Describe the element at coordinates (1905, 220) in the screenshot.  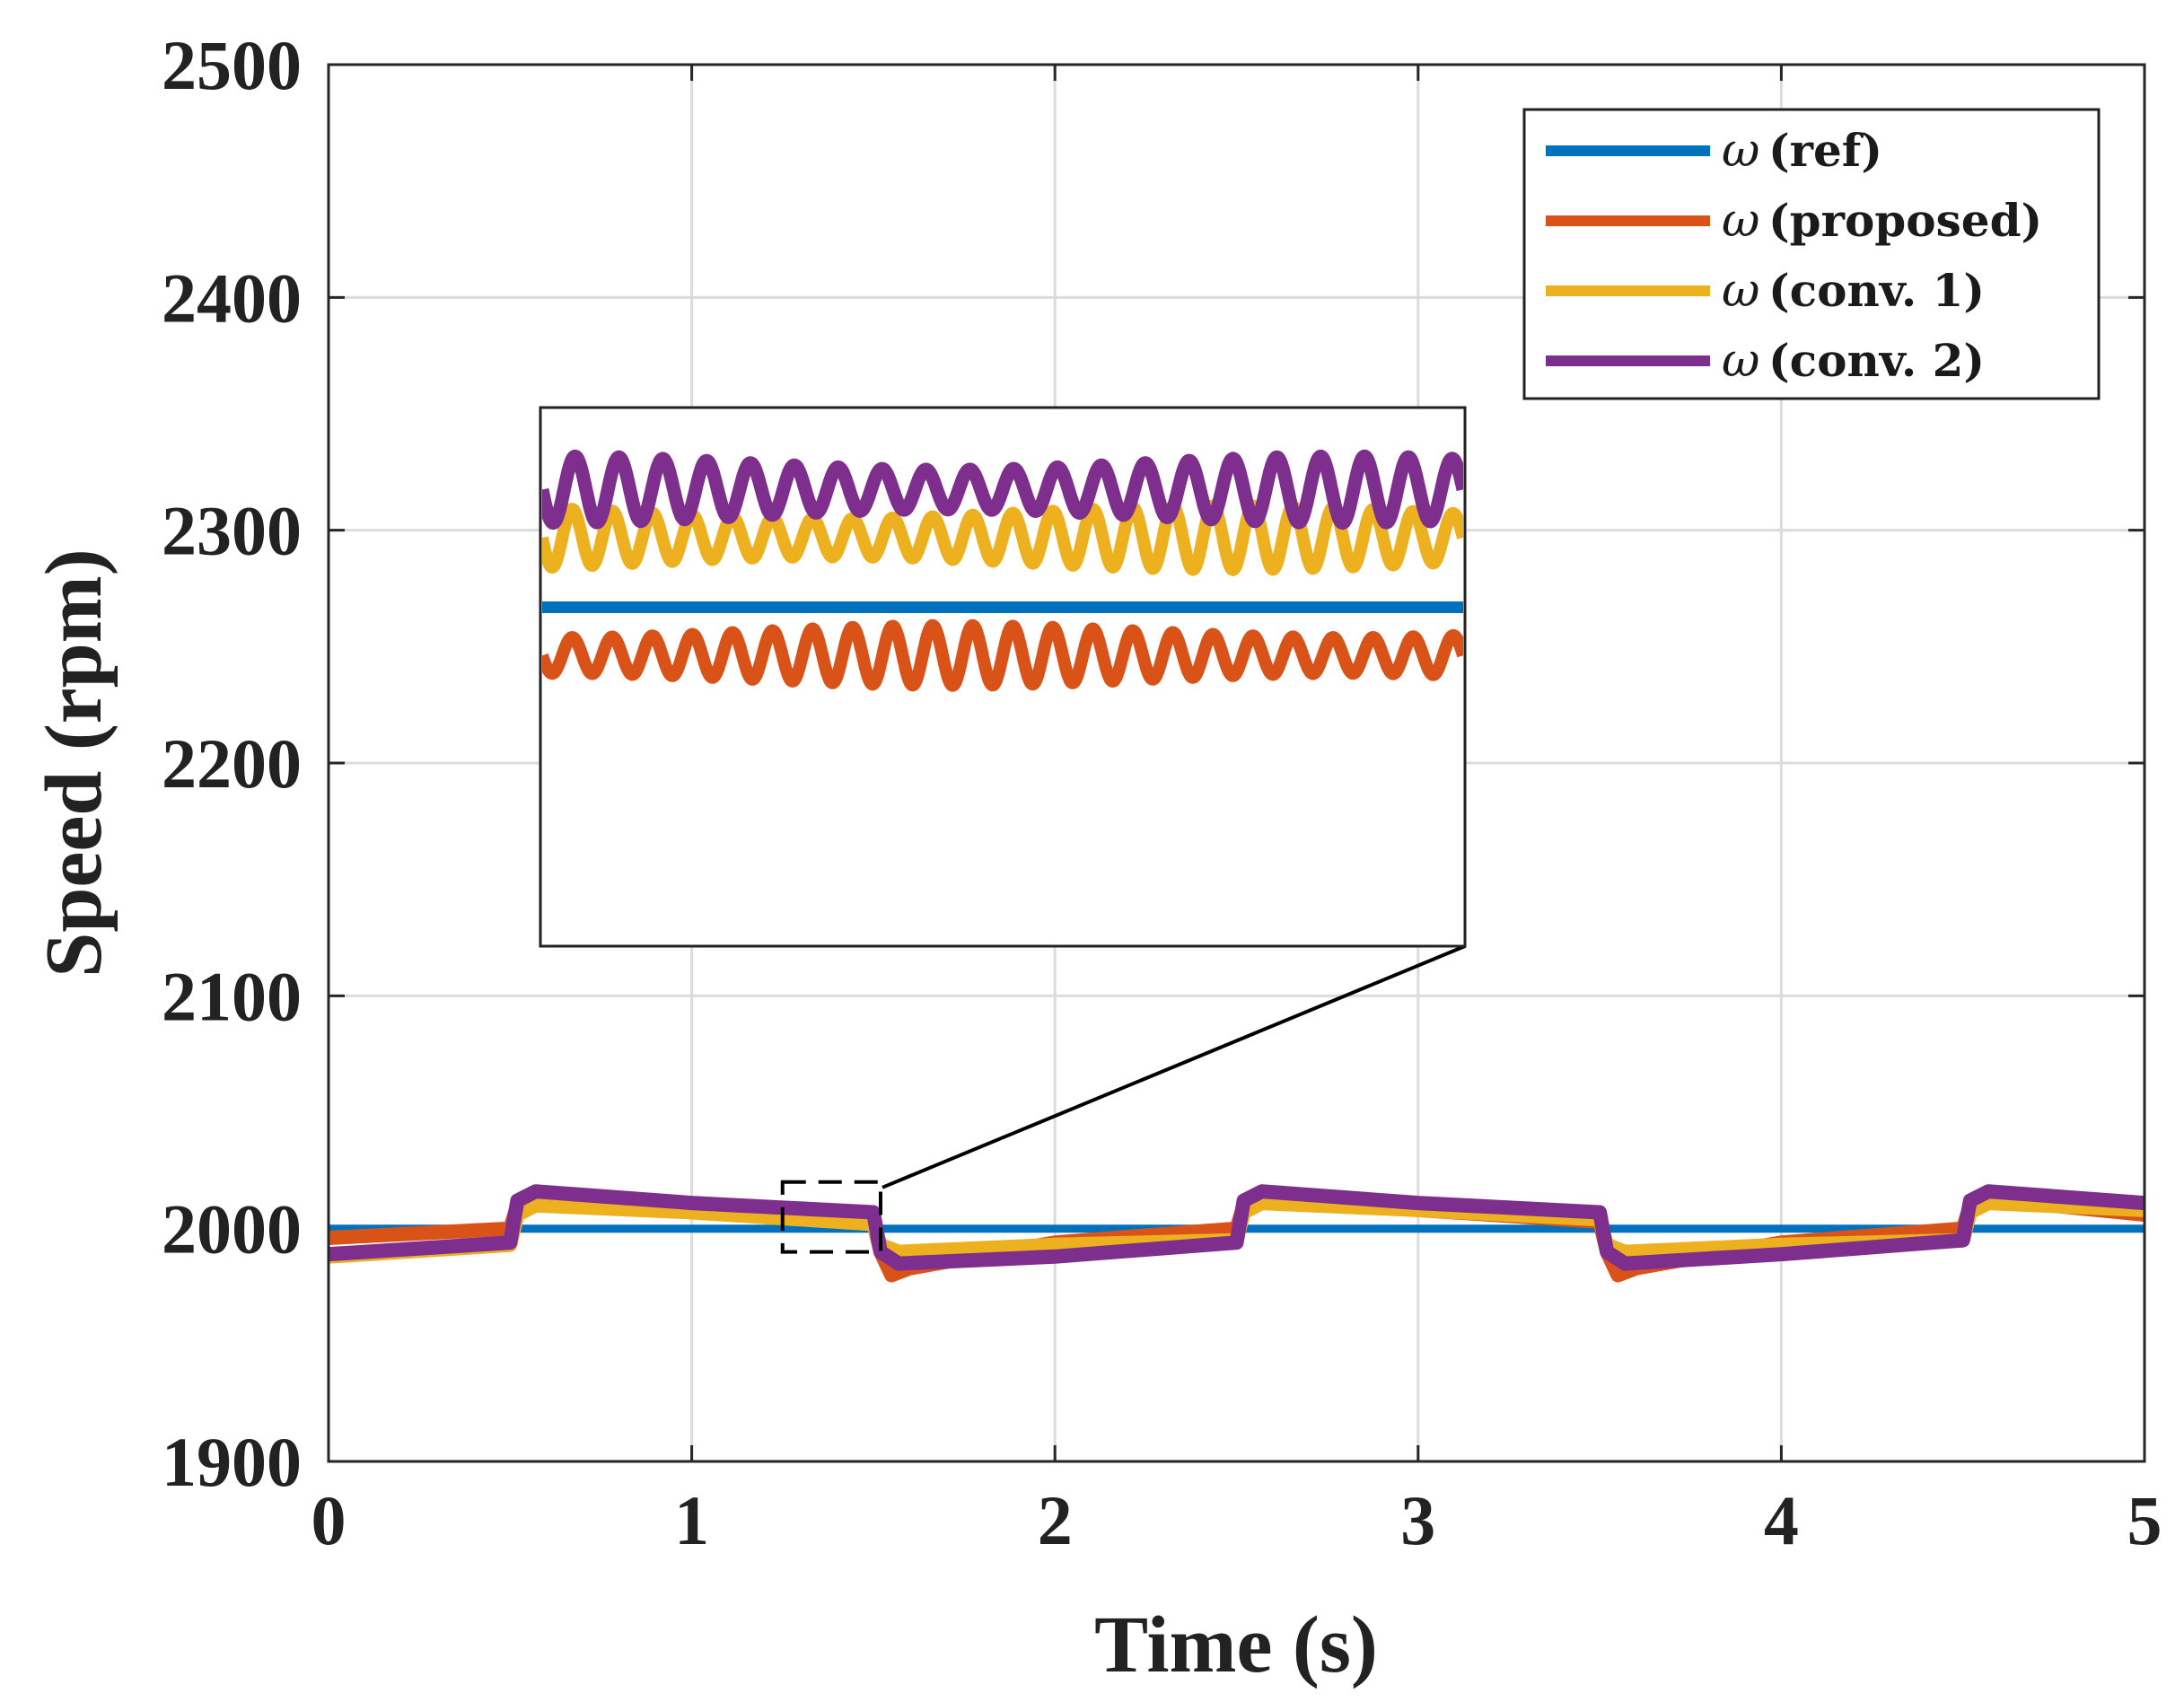
I see `legend-label: (proposed)` at that location.